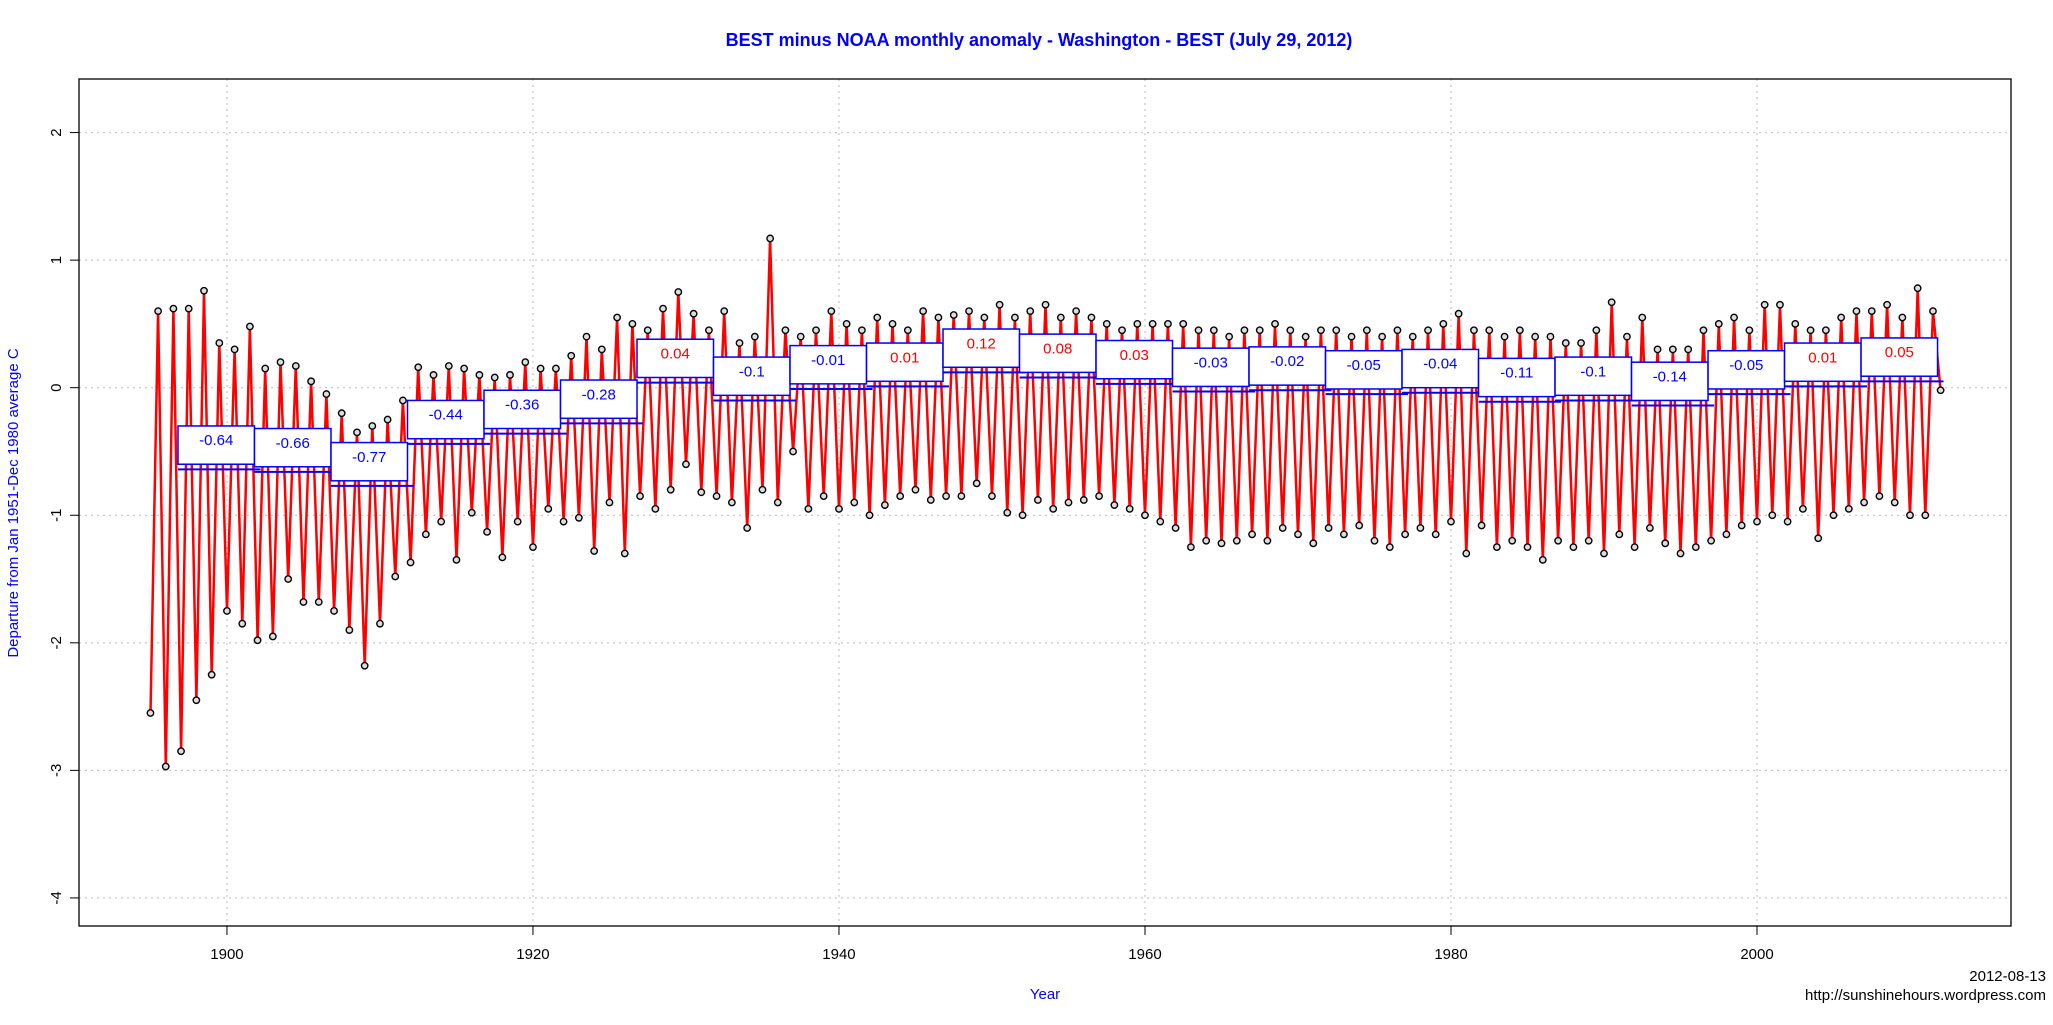 The height and width of the screenshot is (1025, 2053). Describe the element at coordinates (293, 443) in the screenshot. I see `segment-label: -0.66` at that location.